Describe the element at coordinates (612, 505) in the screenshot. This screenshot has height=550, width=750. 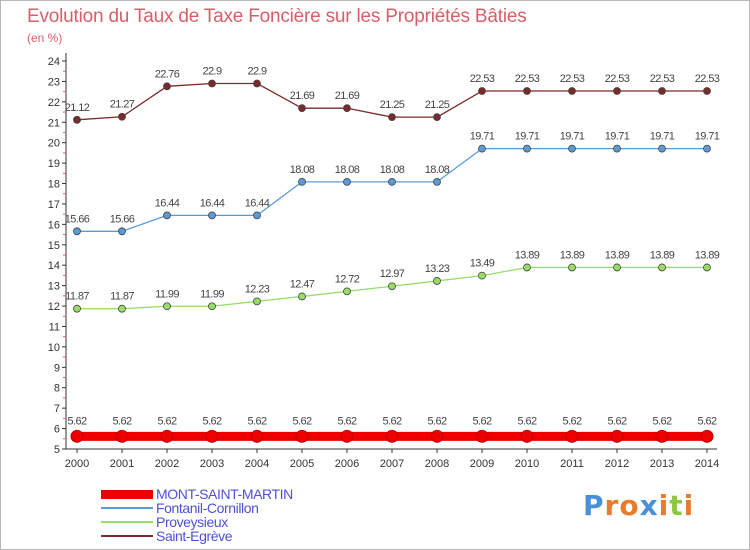
I see `logo-letter: r` at that location.